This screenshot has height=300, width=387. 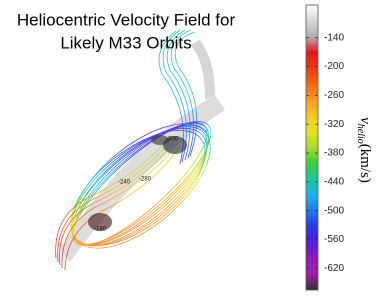 I want to click on tick-label: -440, so click(x=334, y=182).